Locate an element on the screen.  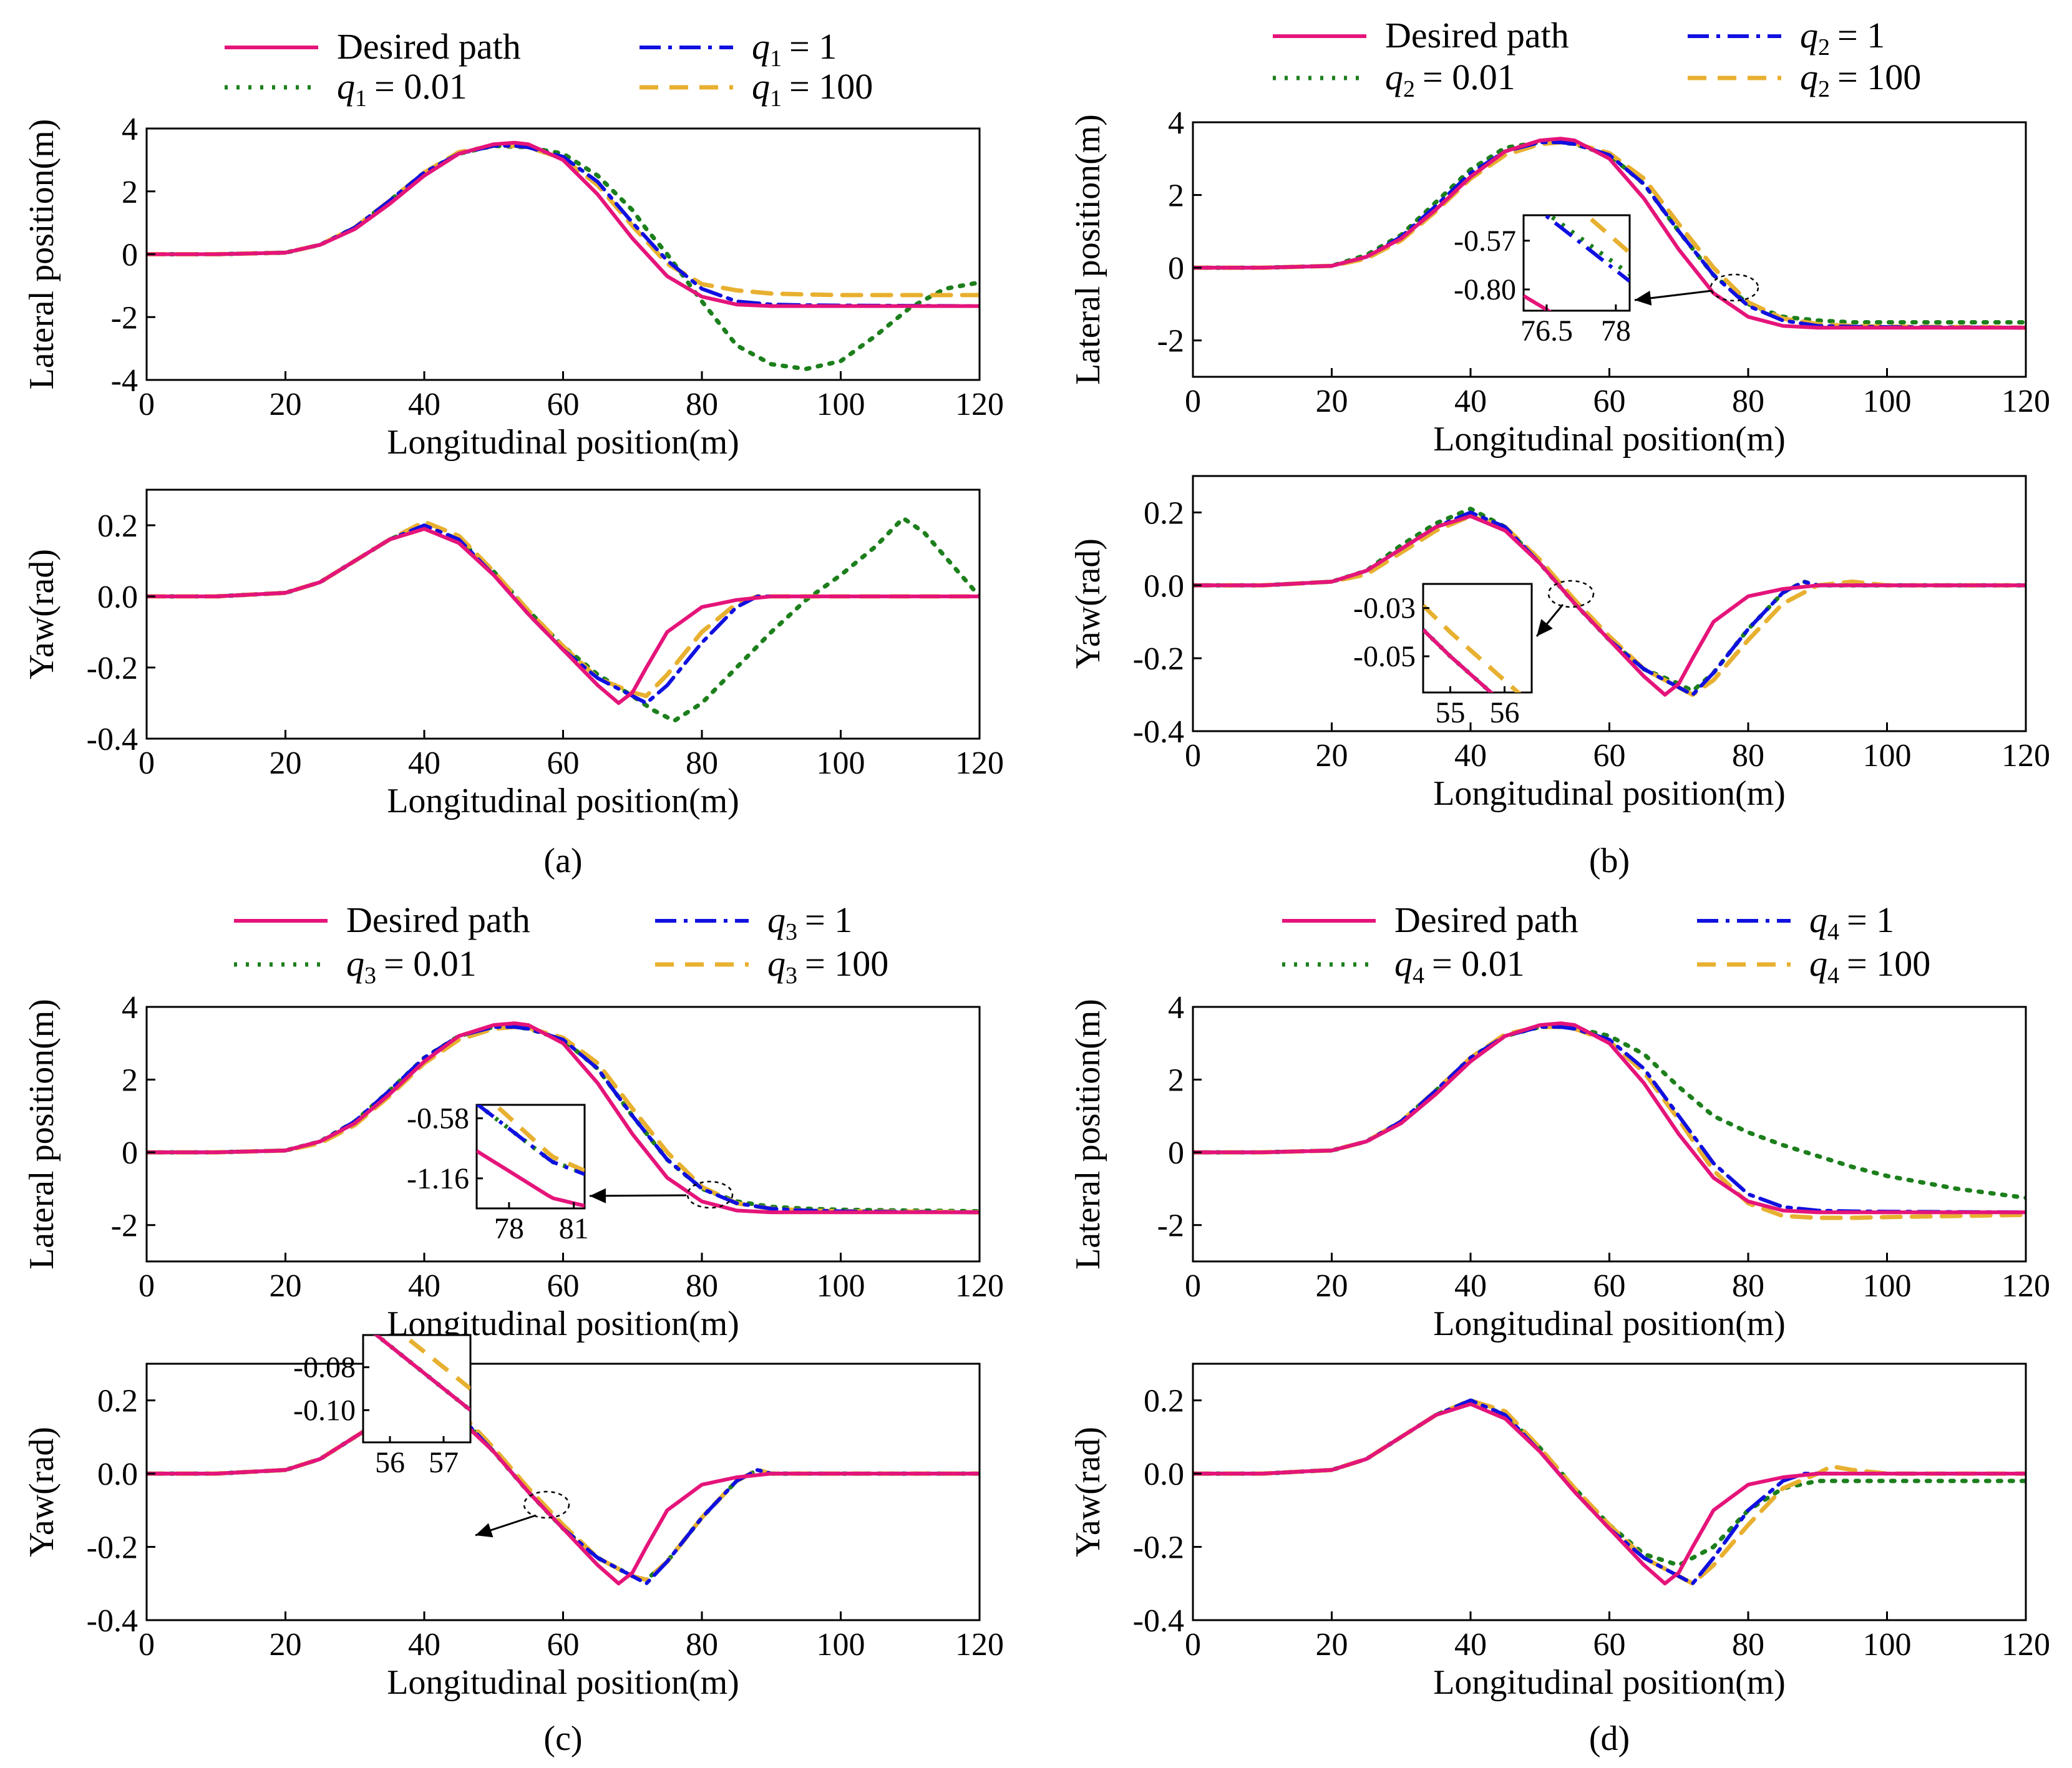
legend-label: q3 = 0.01 is located at coordinates (412, 966).